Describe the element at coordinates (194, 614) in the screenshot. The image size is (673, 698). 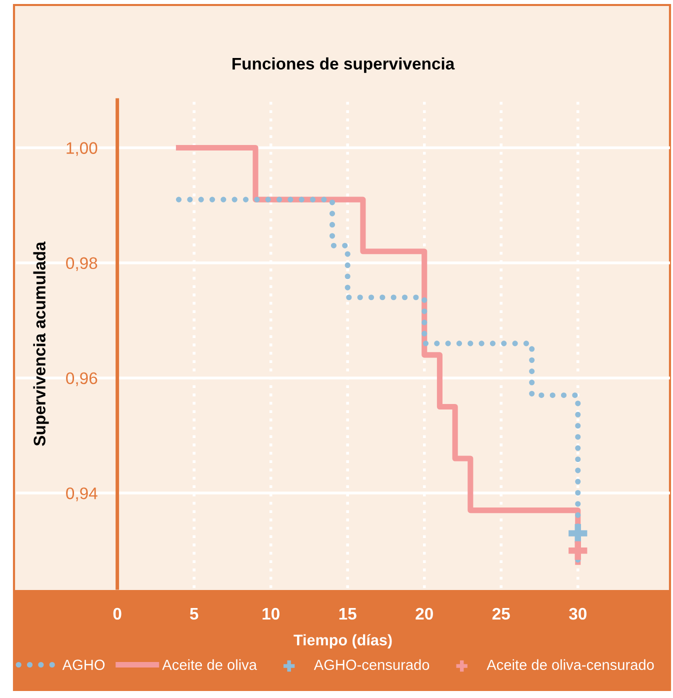
I see `x-tick-label: 5` at that location.